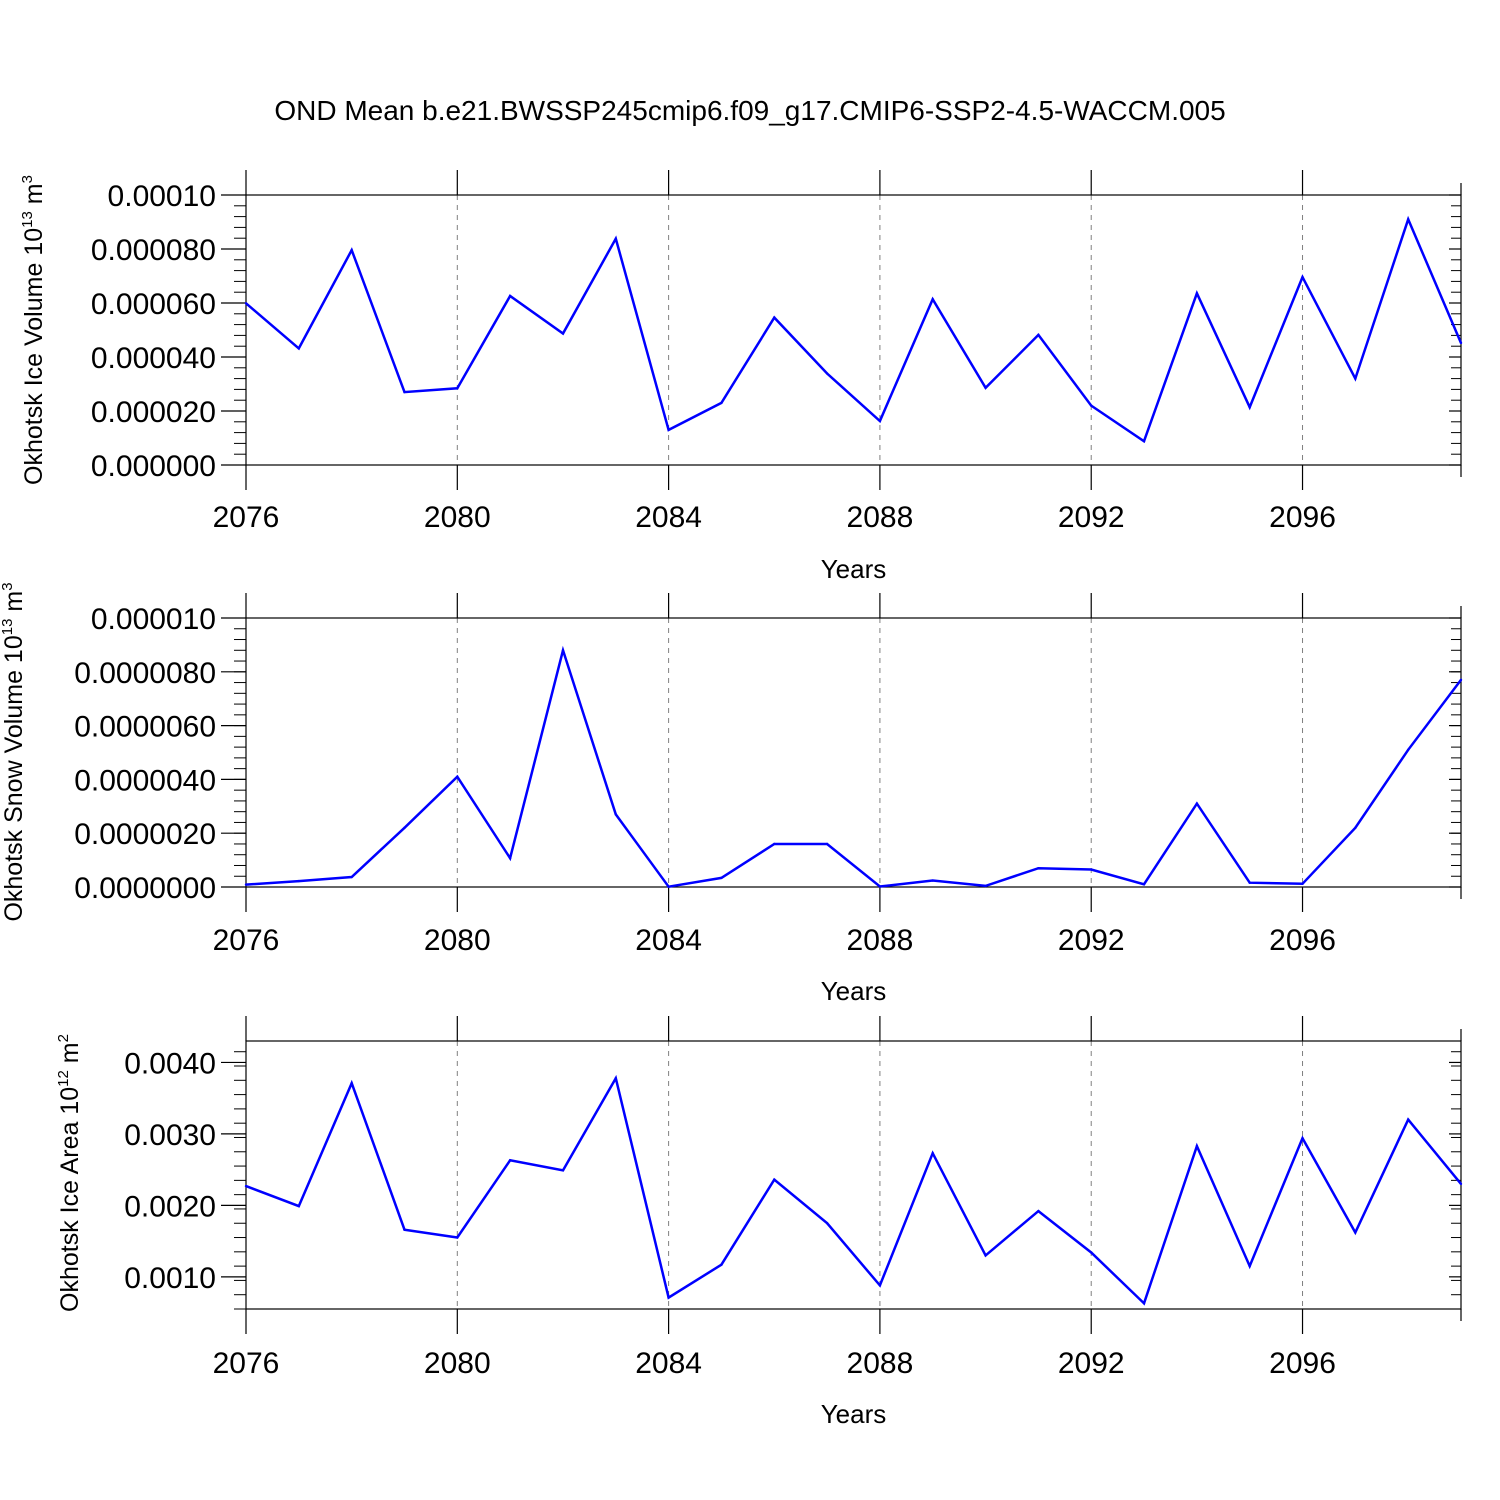  What do you see at coordinates (153, 358) in the screenshot?
I see `y-tick-label: 0.000040` at bounding box center [153, 358].